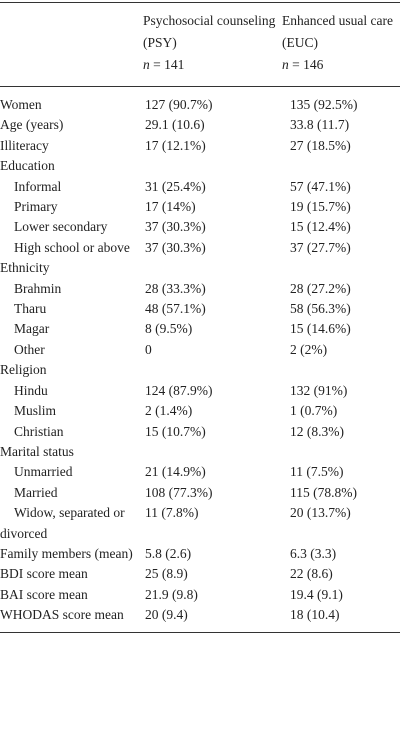 The width and height of the screenshot is (400, 738). I want to click on euc-cell: 132 (91%), so click(319, 390).